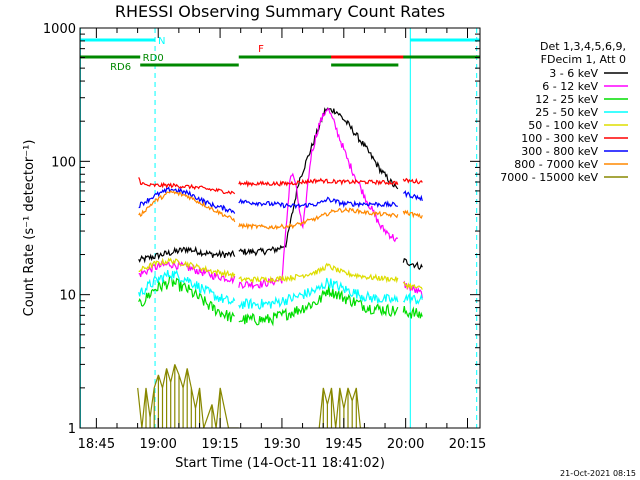 The height and width of the screenshot is (480, 640). Describe the element at coordinates (29, 228) in the screenshot. I see `y-axis-label: Count Rate (s⁻¹ detector⁻¹)` at that location.